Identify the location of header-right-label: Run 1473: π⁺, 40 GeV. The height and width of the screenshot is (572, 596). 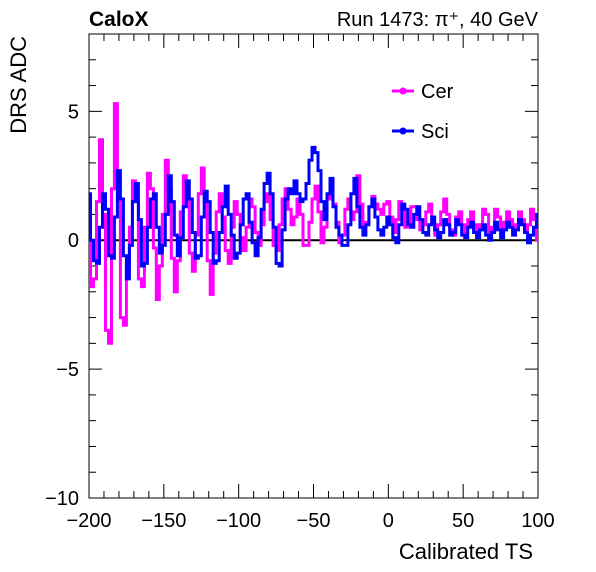
(438, 20).